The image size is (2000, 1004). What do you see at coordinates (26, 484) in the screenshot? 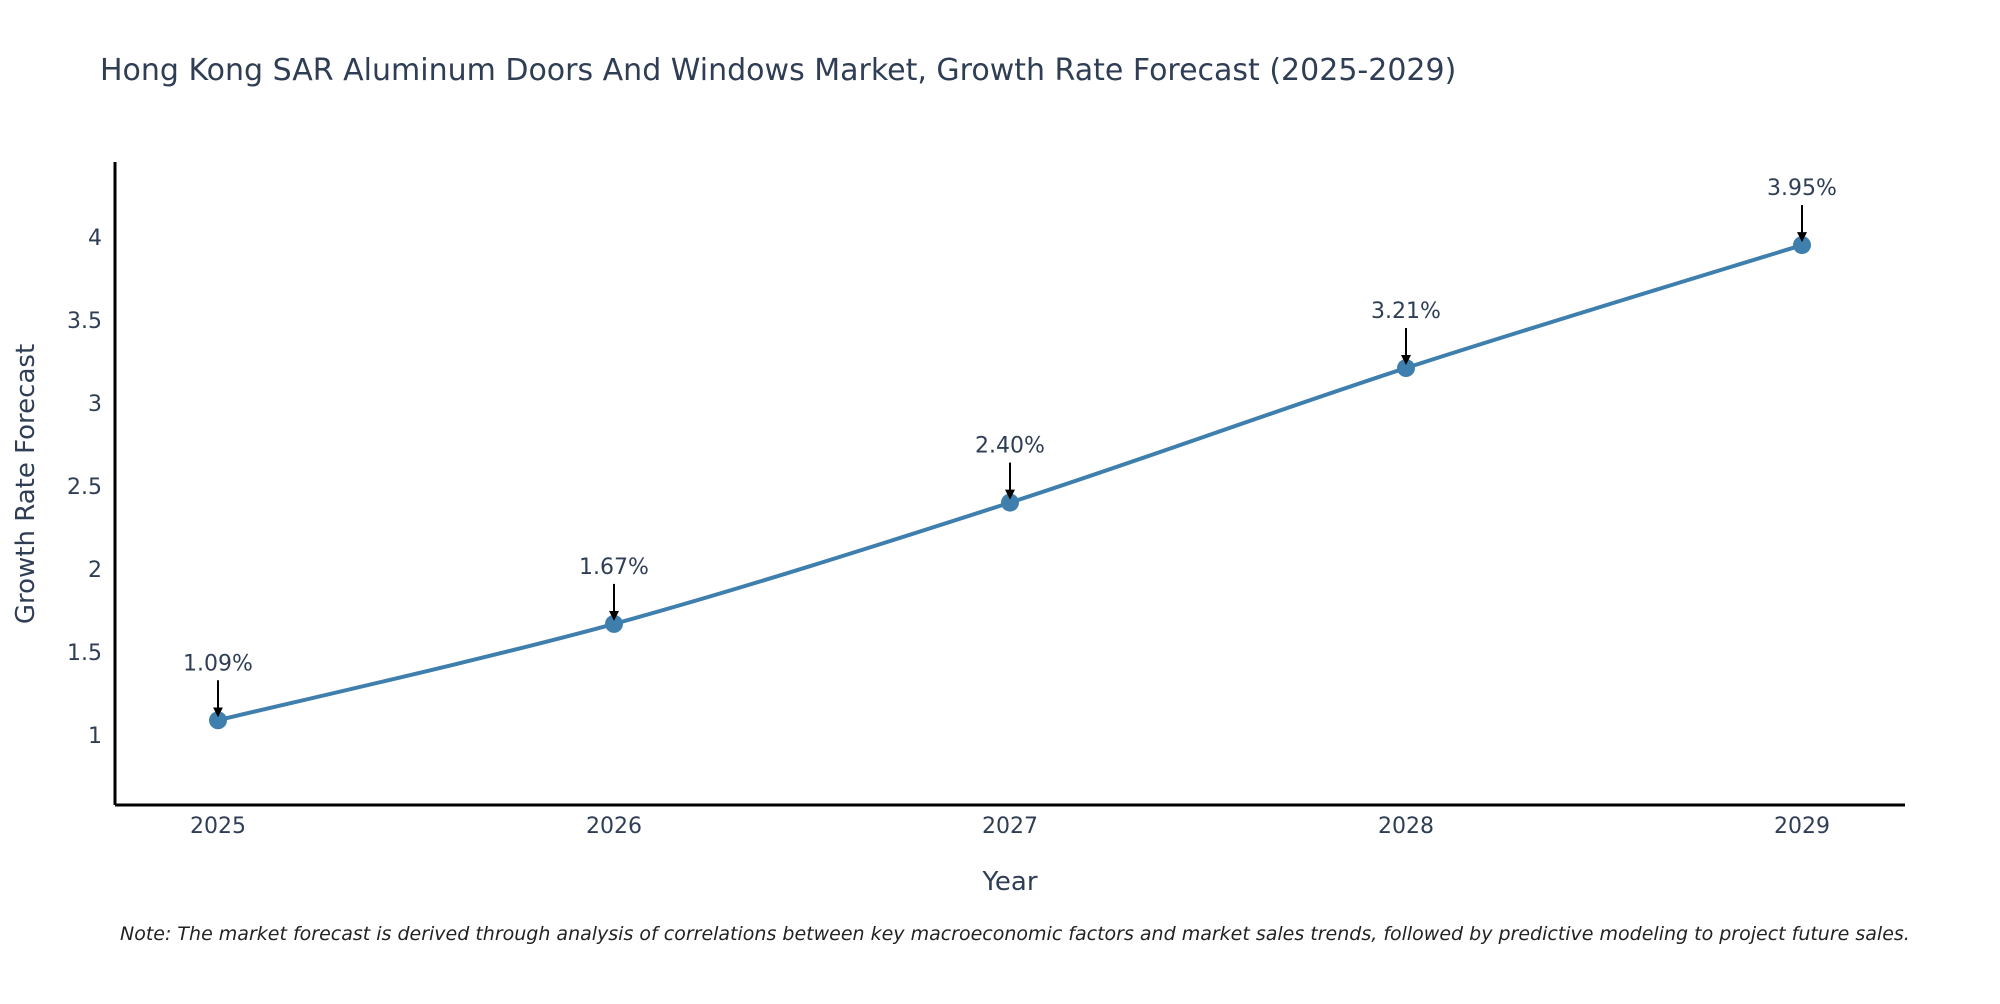
I see `y-axis-title: Growth Rate Forecast` at bounding box center [26, 484].